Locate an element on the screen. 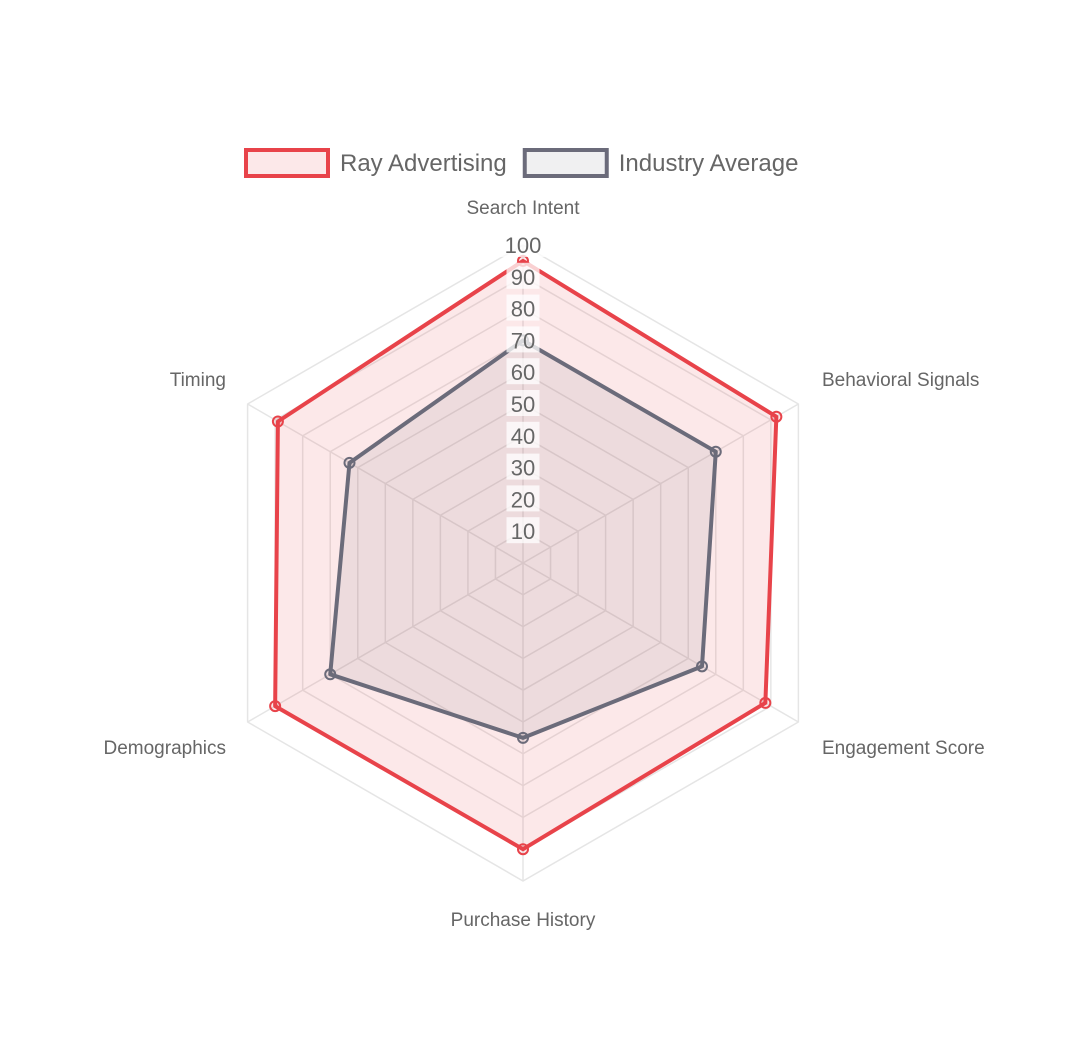 The height and width of the screenshot is (1064, 1080). tick-label: 70 is located at coordinates (523, 339).